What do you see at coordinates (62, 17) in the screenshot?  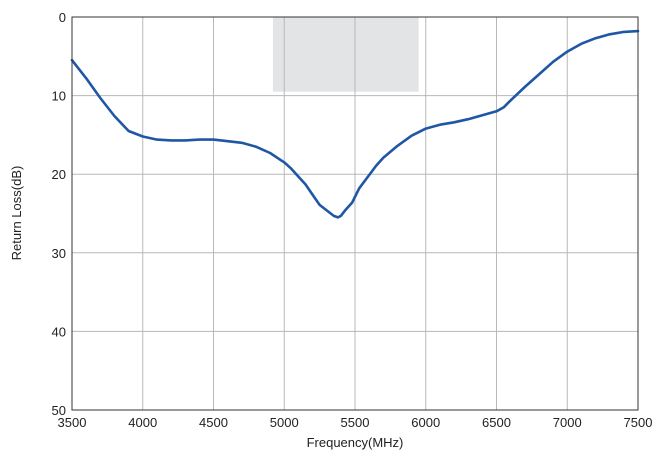 I see `y-tick-label: 0` at bounding box center [62, 17].